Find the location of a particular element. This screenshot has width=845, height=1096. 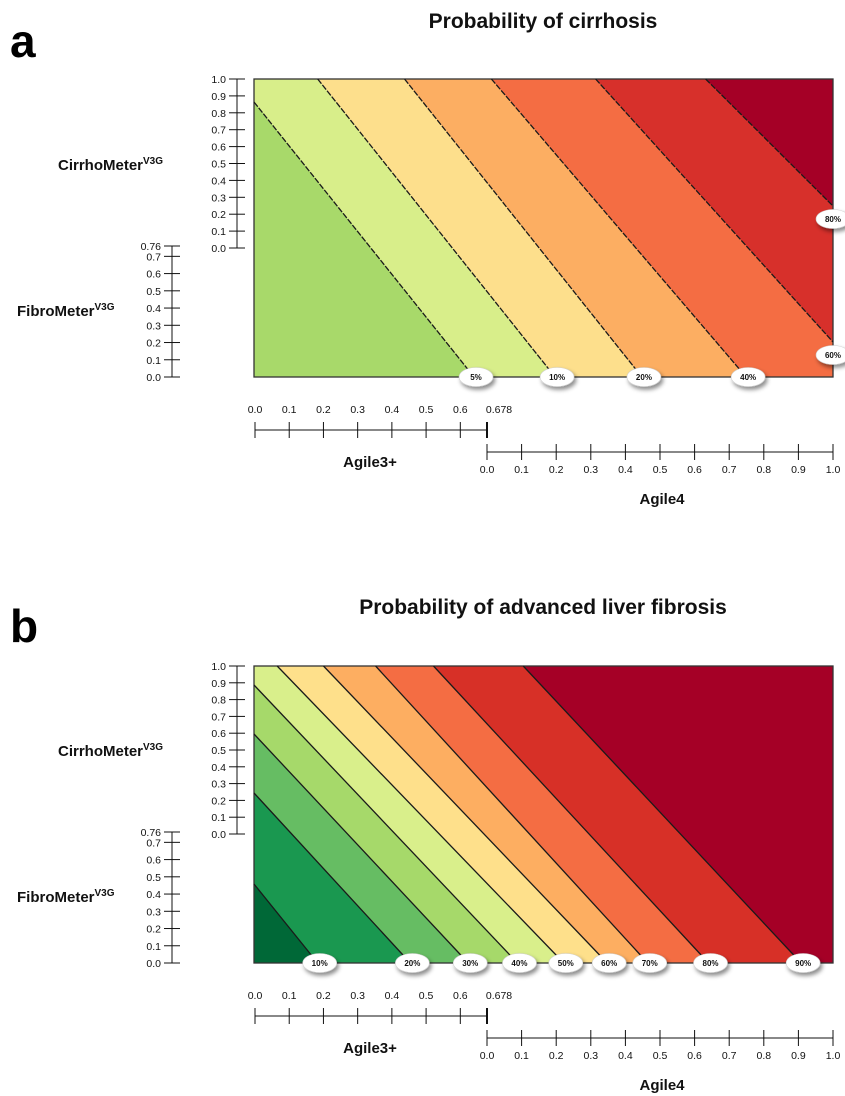

cirrhometer-tick-label: 0.3 is located at coordinates (218, 198).